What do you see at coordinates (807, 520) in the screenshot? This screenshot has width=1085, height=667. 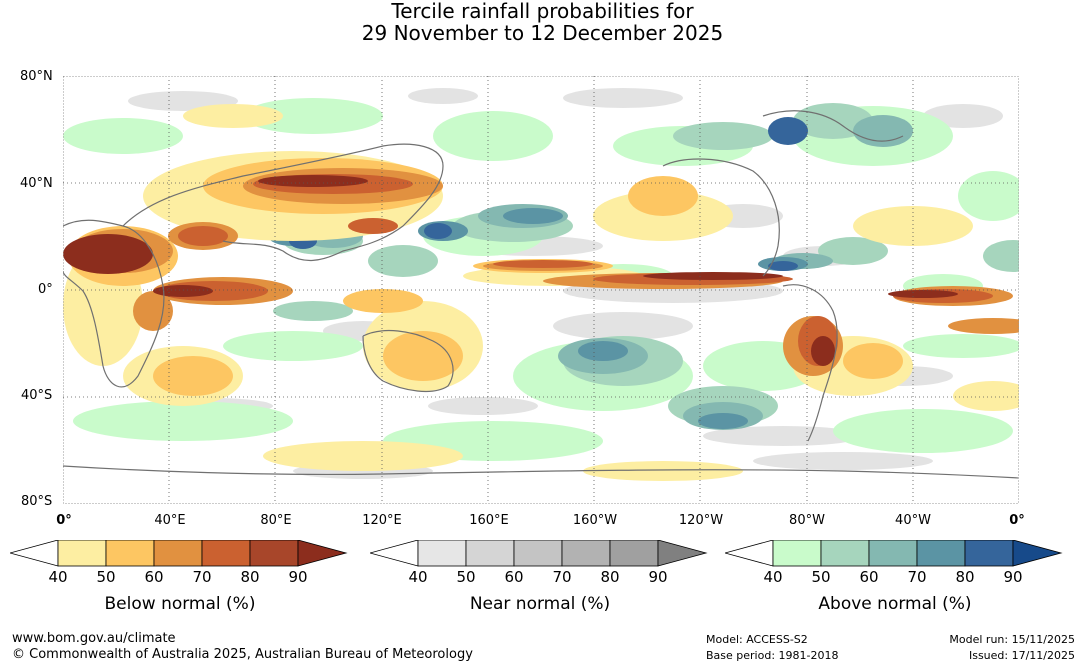 I see `lon-label-80w: 80°W` at bounding box center [807, 520].